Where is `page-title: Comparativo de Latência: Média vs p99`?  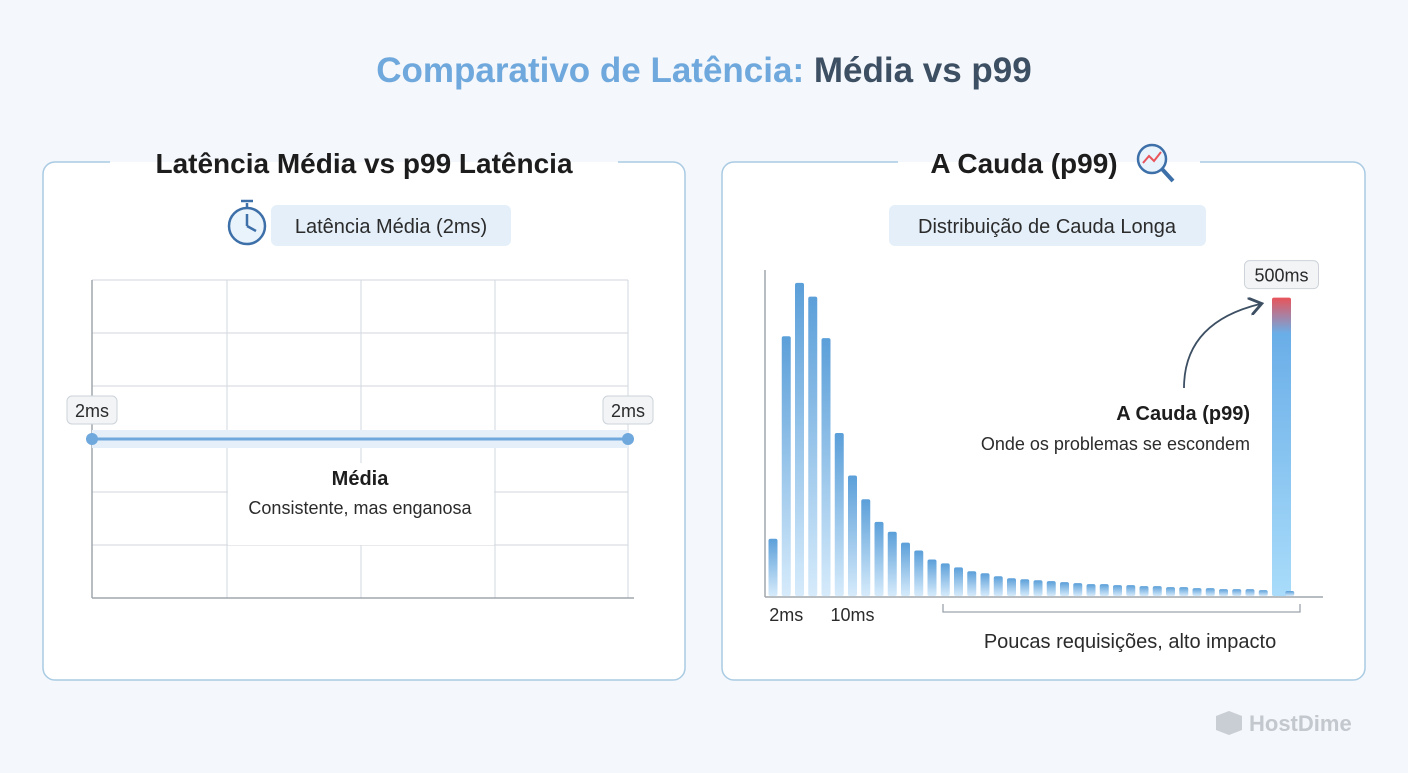
page-title: Comparativo de Latência: Média vs p99 is located at coordinates (704, 70).